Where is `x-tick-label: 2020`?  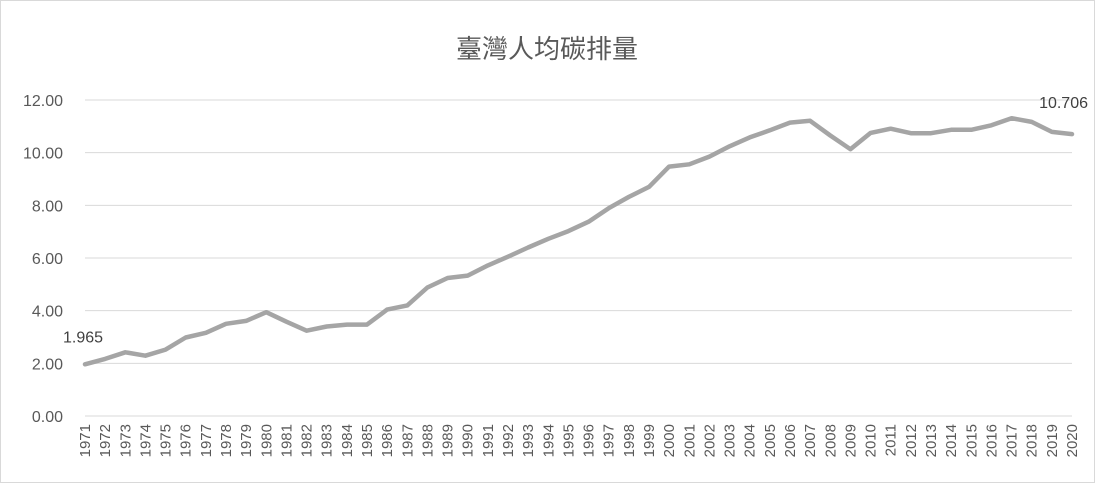 x-tick-label: 2020 is located at coordinates (1072, 440).